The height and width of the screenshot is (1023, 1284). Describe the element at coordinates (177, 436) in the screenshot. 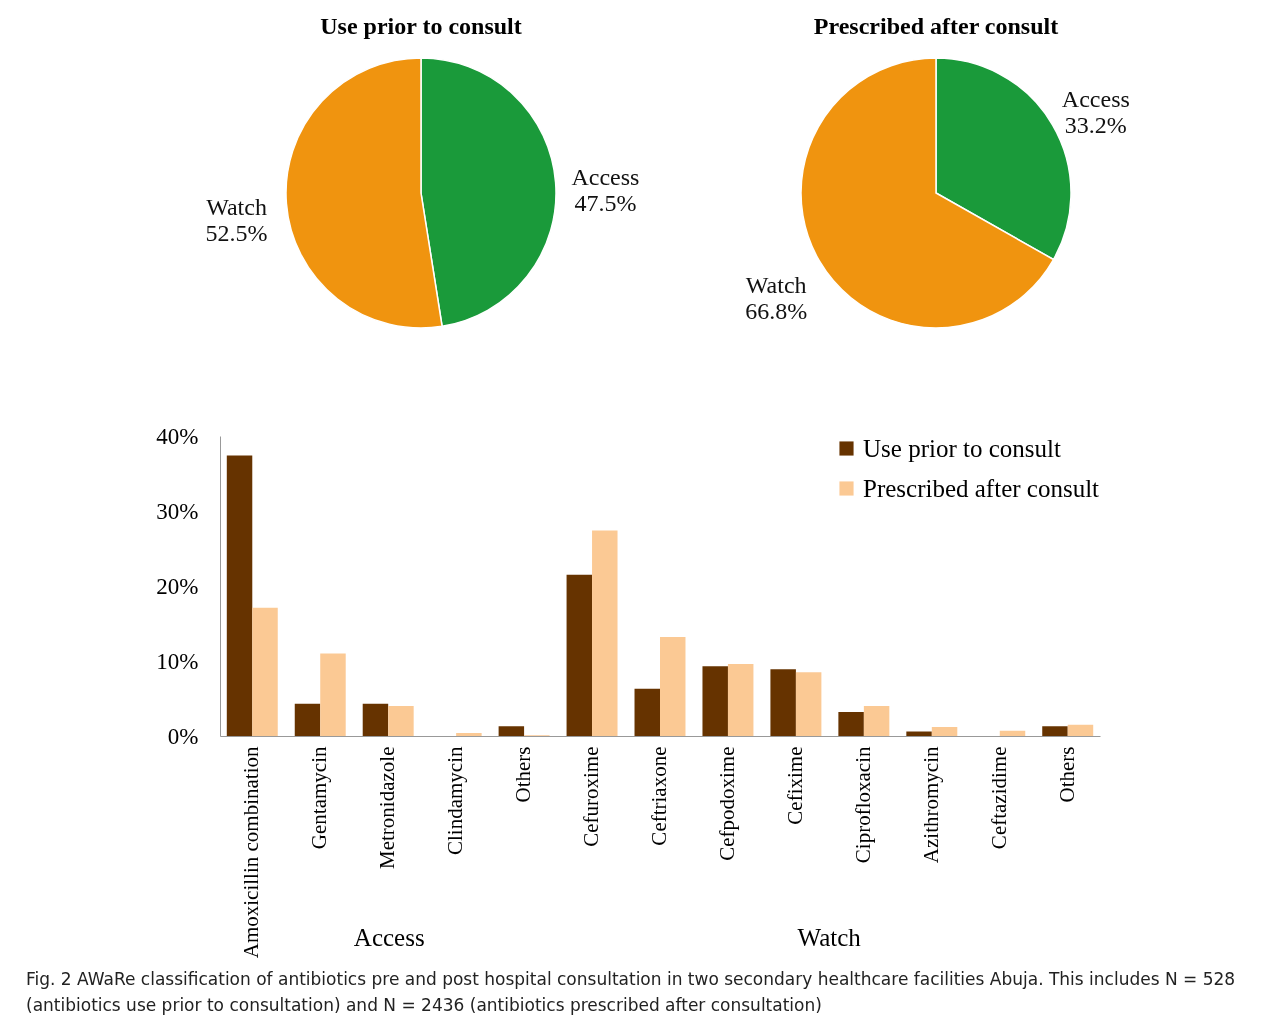

I see `y-tick-label: 40%` at that location.